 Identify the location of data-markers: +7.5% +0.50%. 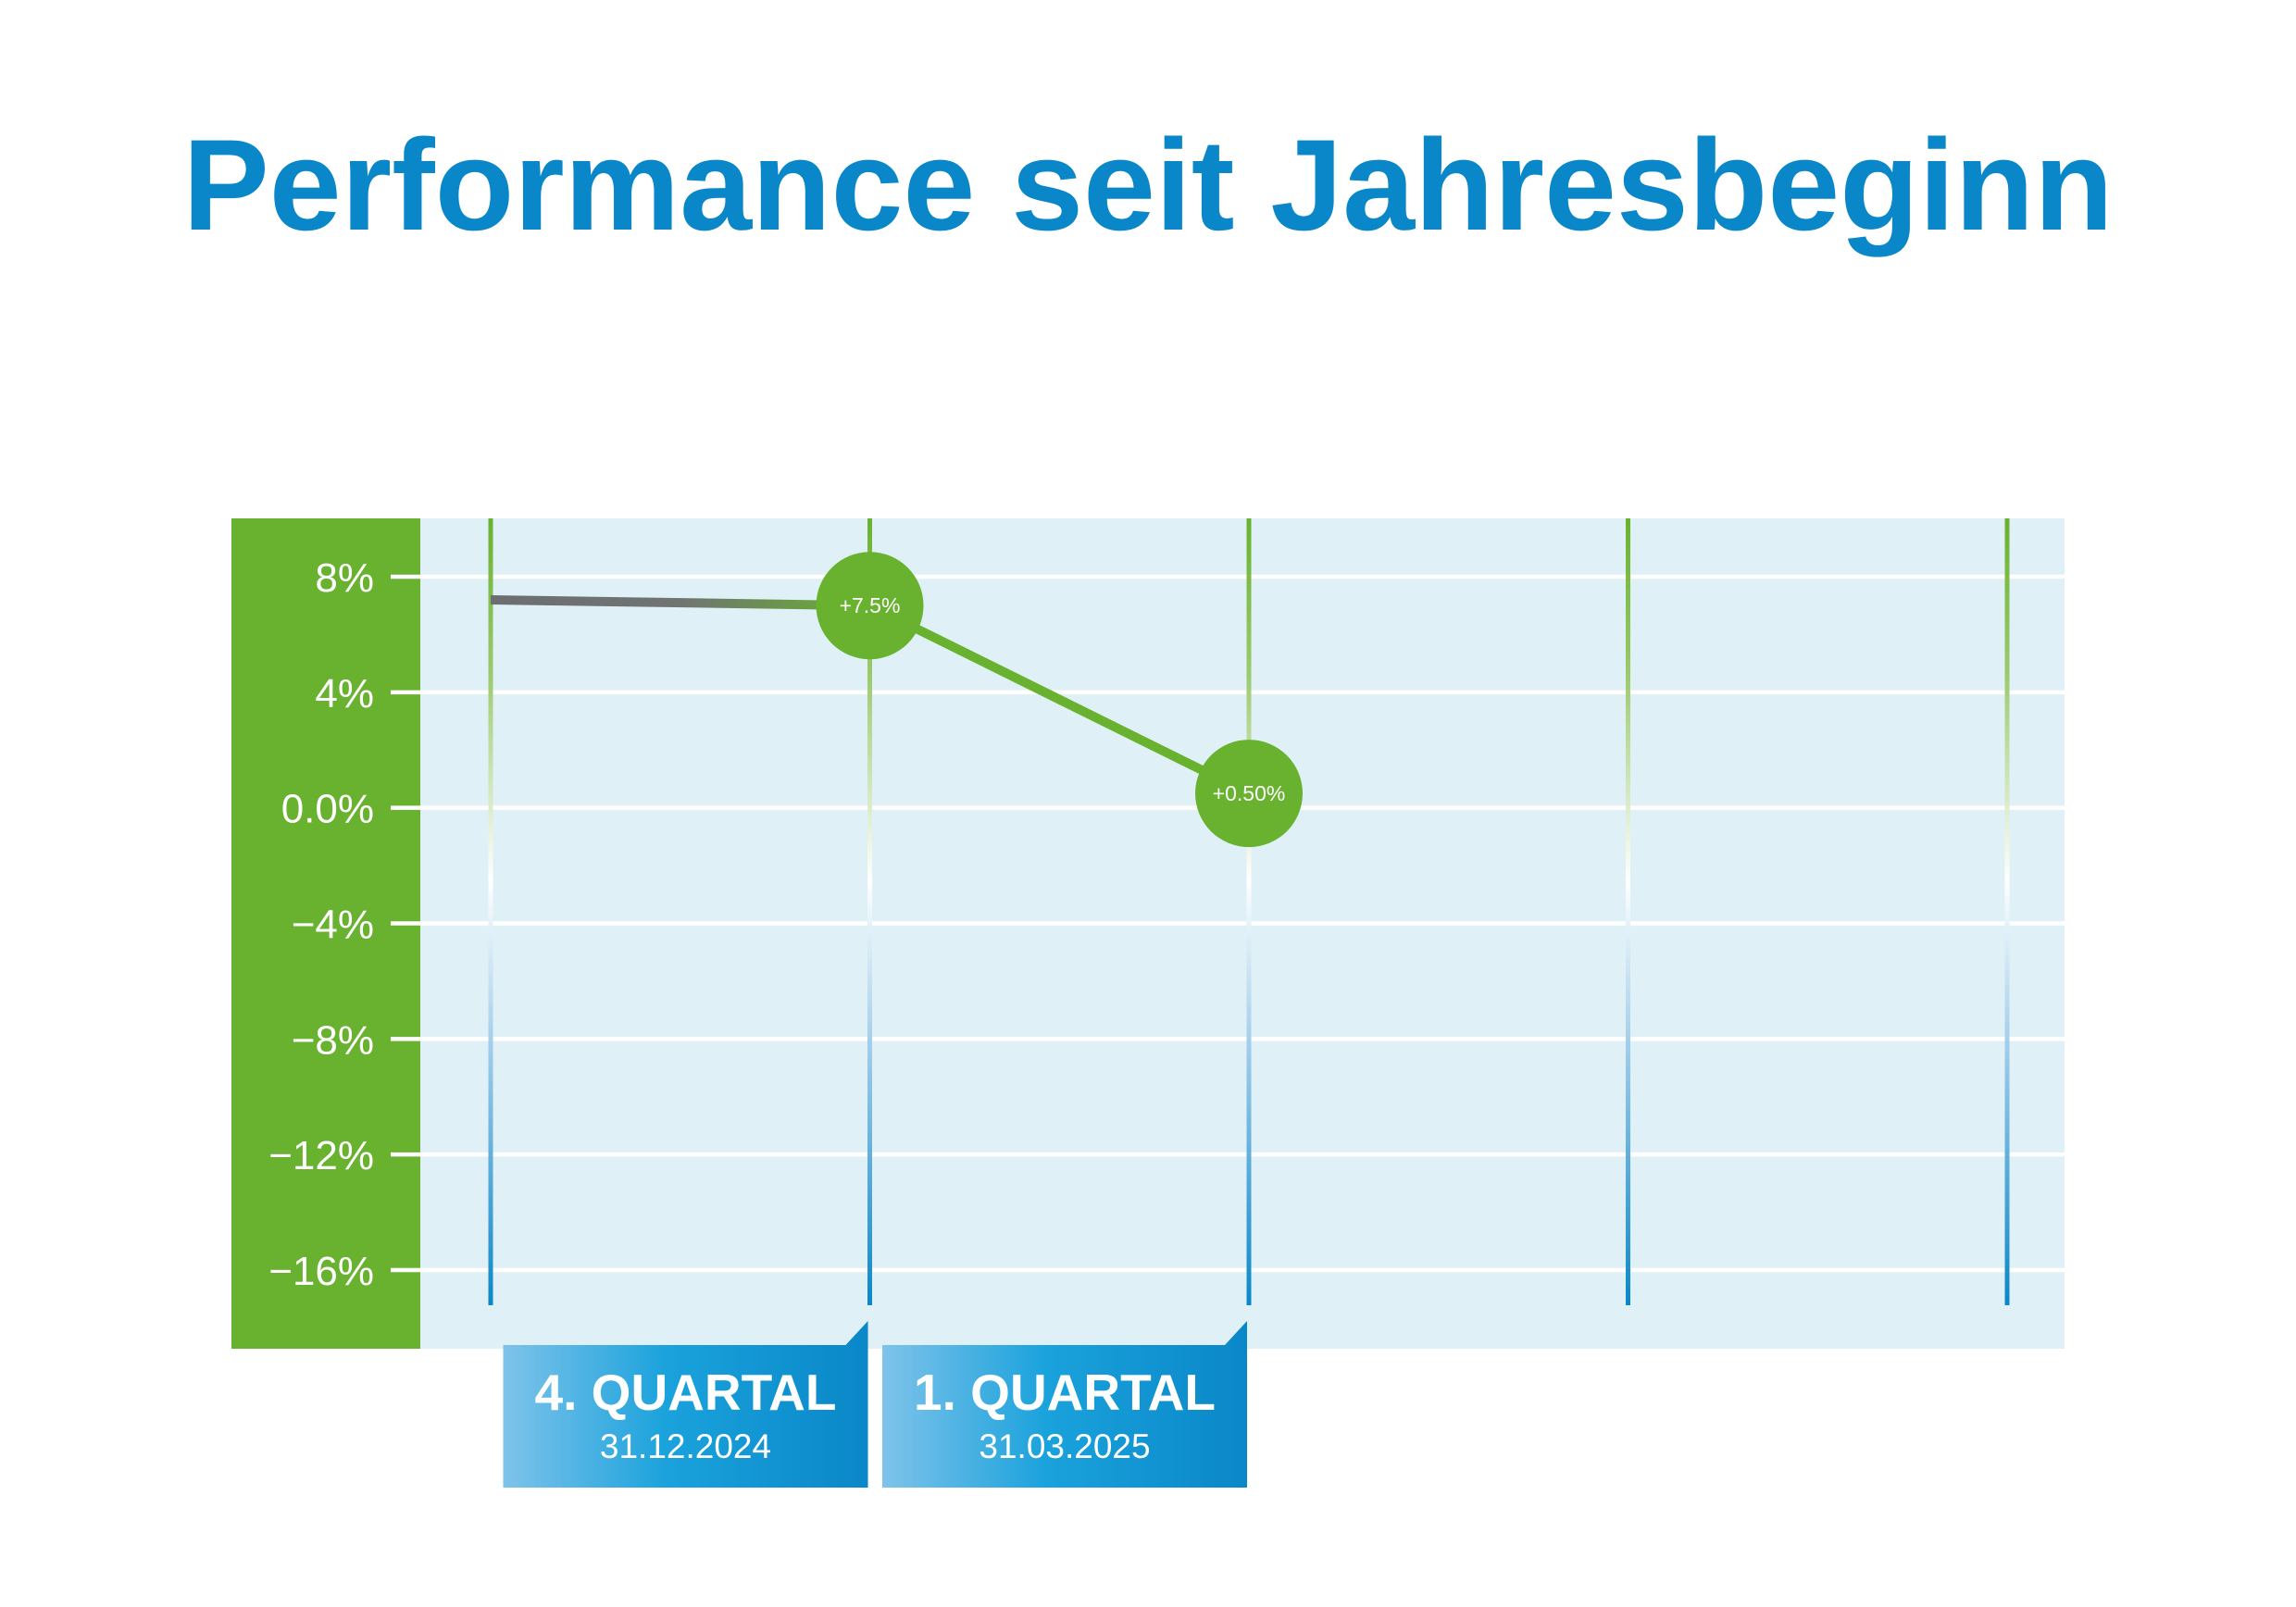
(1059, 700).